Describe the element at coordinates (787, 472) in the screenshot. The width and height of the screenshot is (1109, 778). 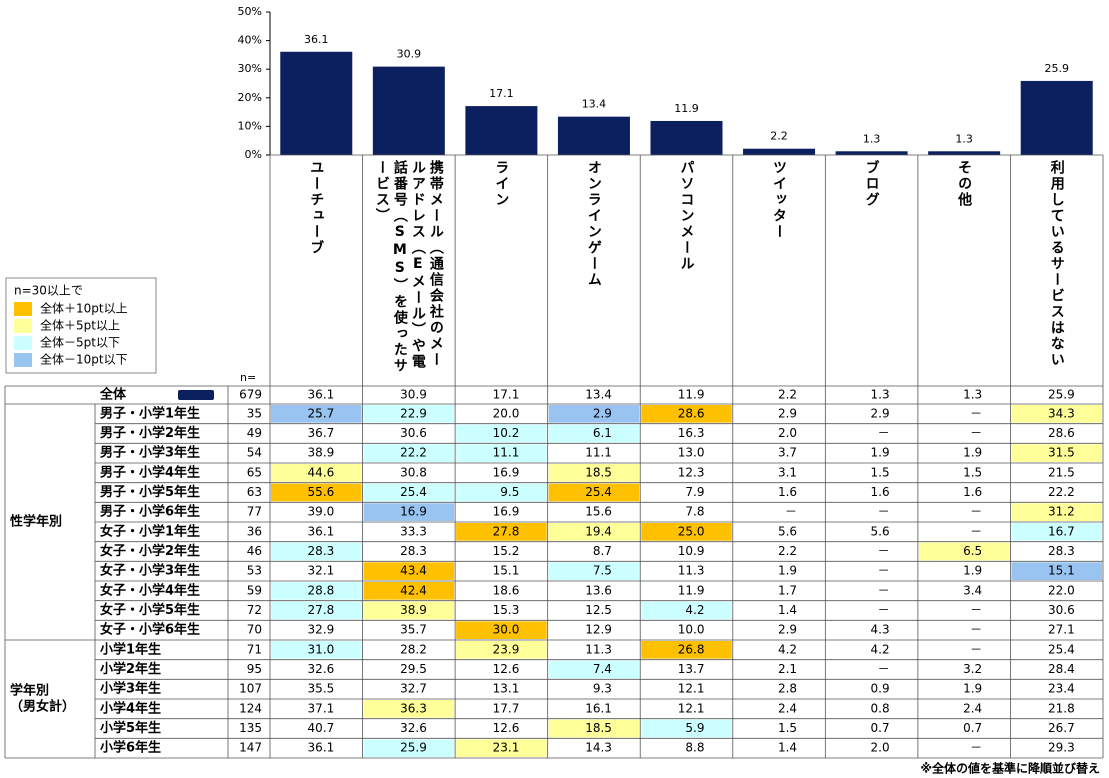
I see `cell-value: 3.1` at that location.